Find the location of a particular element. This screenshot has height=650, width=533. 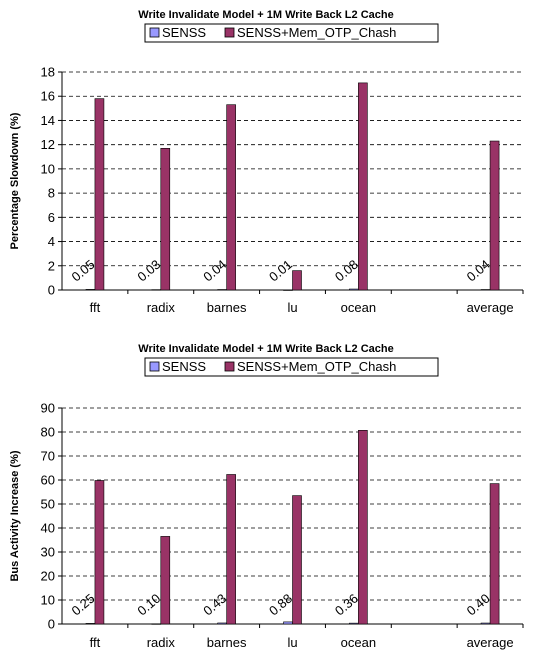

y-tick-label: 12 is located at coordinates (48, 144).